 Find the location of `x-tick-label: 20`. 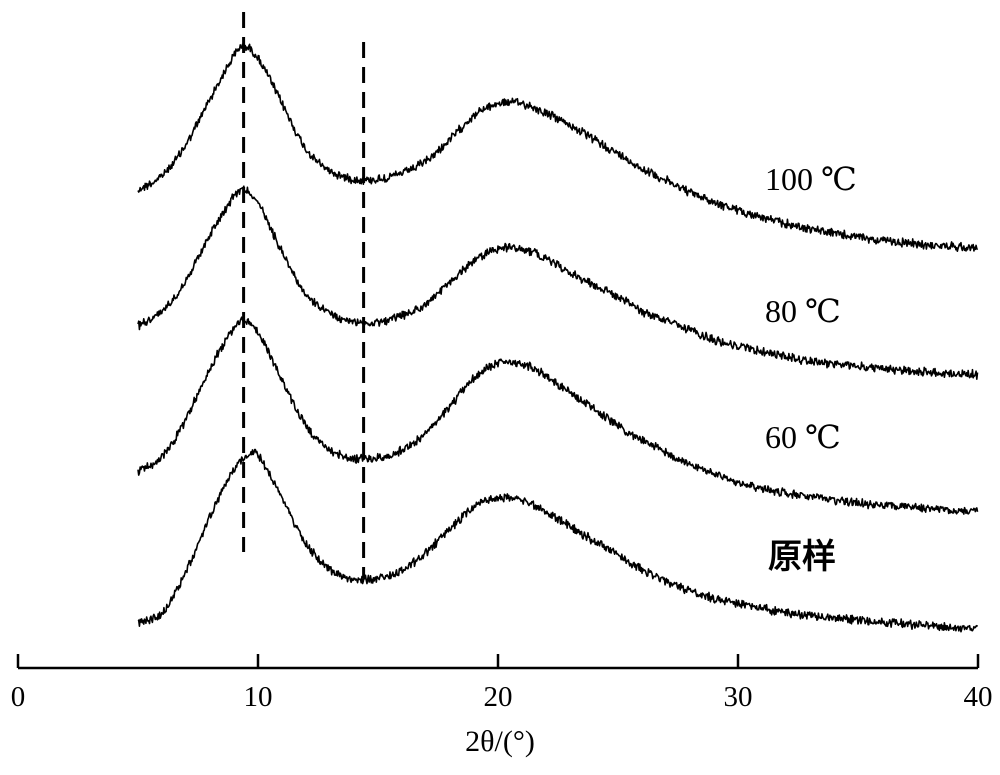

x-tick-label: 20 is located at coordinates (498, 697).